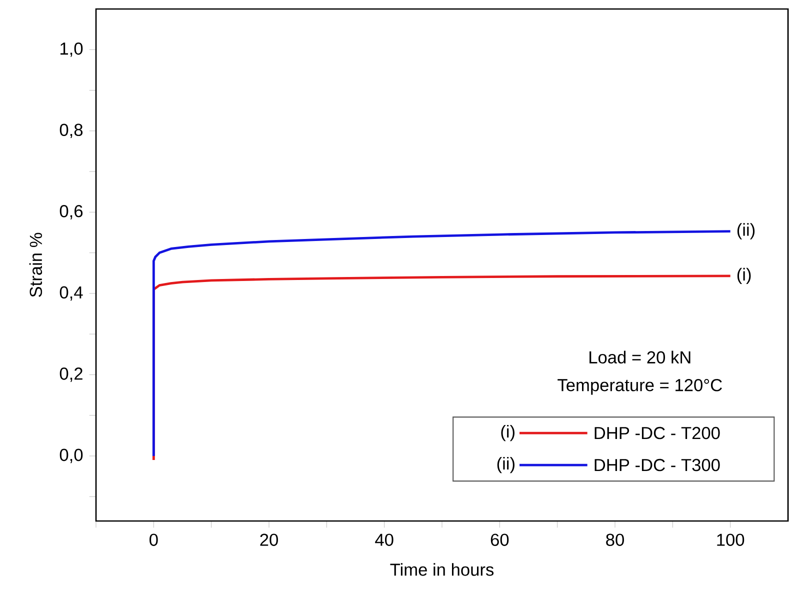 The height and width of the screenshot is (610, 789). What do you see at coordinates (499, 540) in the screenshot?
I see `x-tick-label: 60` at bounding box center [499, 540].